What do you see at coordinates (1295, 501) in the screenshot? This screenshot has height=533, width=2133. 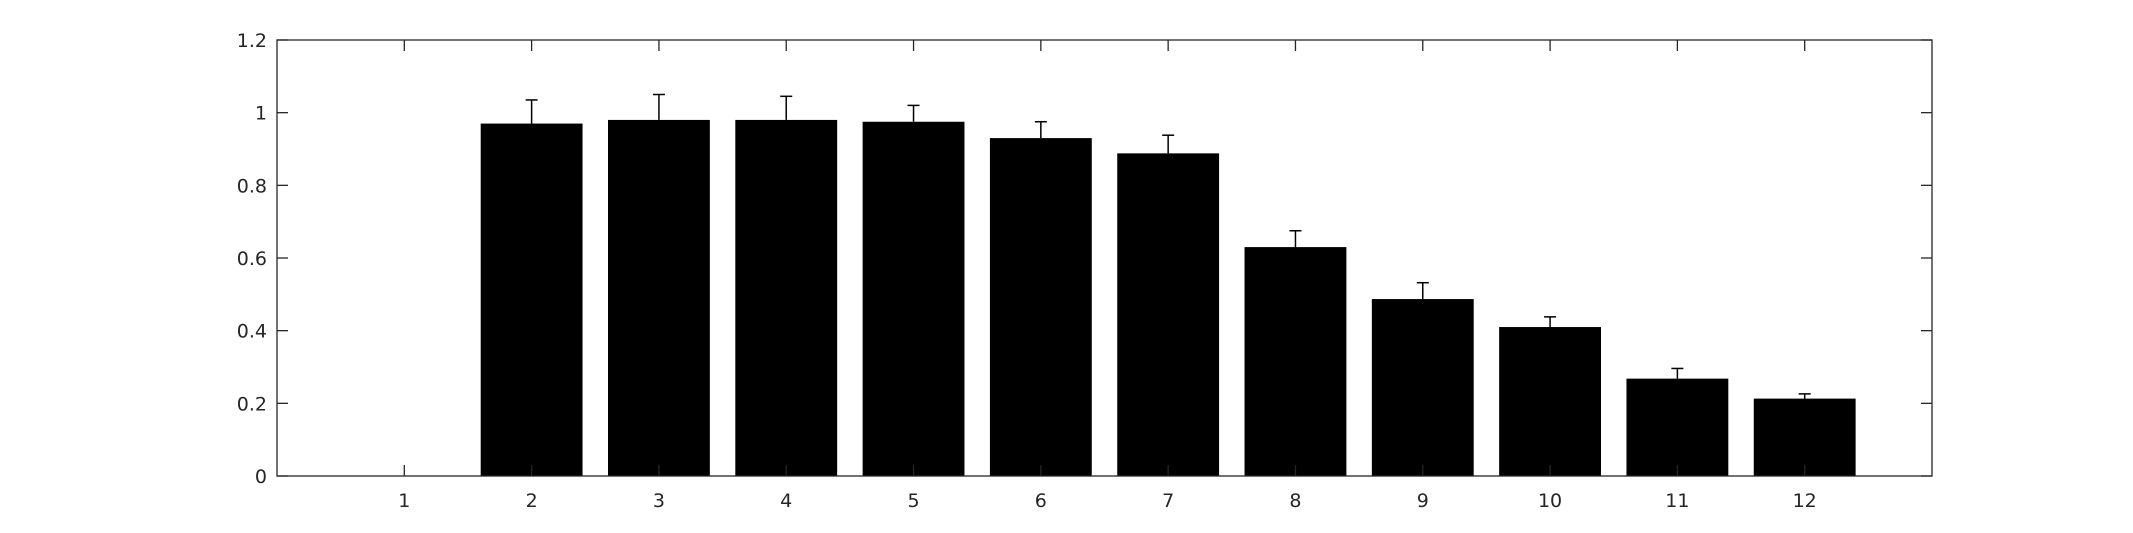 I see `x-tick-label-8: 8` at bounding box center [1295, 501].